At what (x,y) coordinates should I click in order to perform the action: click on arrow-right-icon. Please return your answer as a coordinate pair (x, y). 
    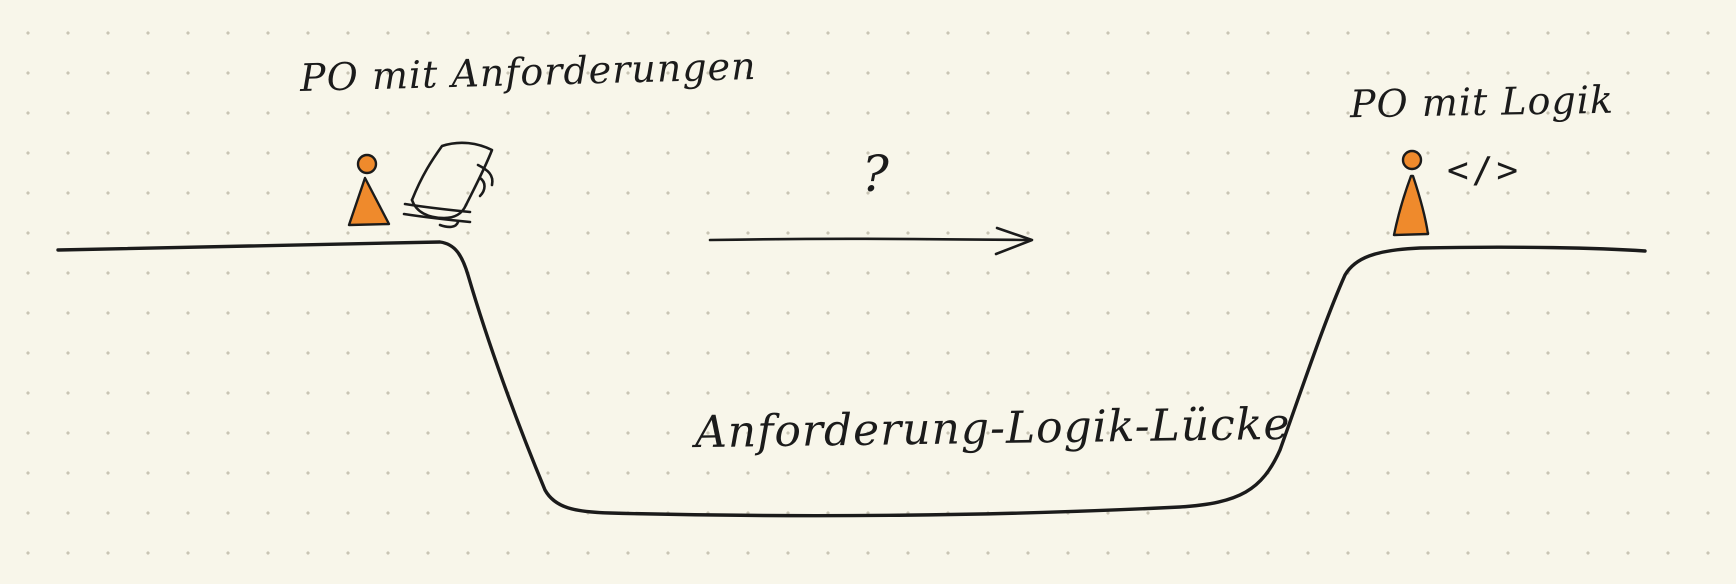
    Looking at the image, I should click on (871, 241).